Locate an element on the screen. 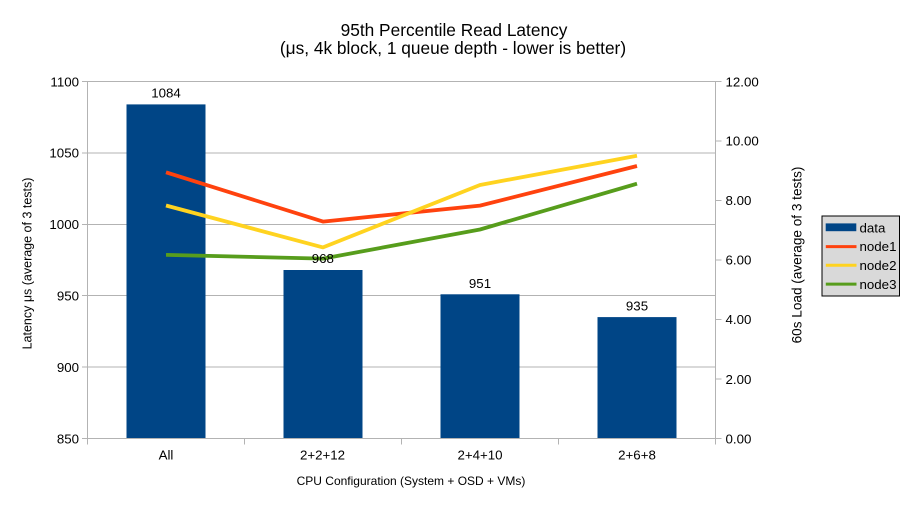 Image resolution: width=907 pixels, height=510 pixels. svg-text: 2+2+12 is located at coordinates (322, 455).